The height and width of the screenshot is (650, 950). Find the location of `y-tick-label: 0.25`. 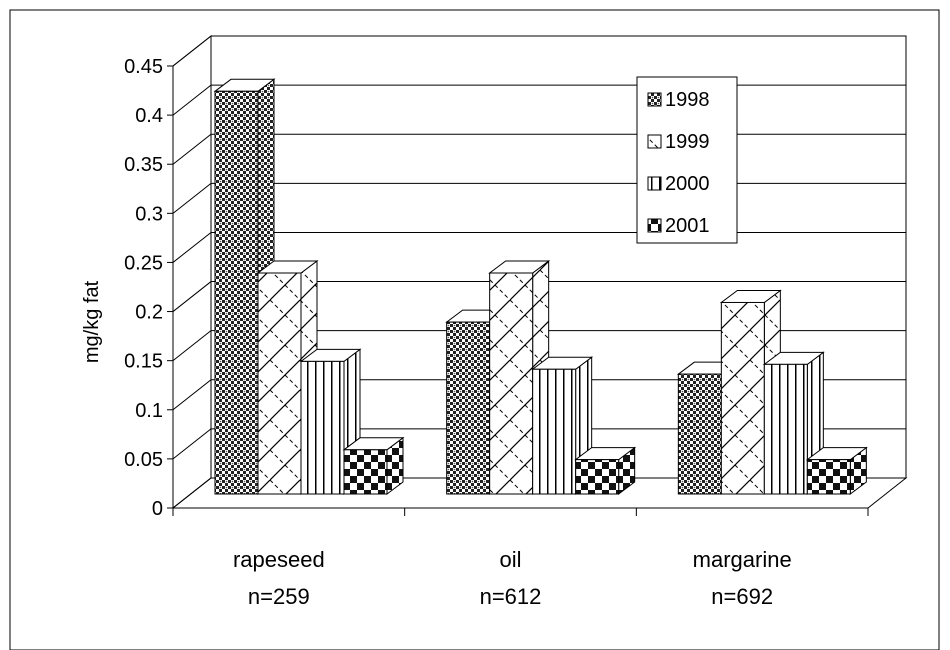

y-tick-label: 0.25 is located at coordinates (143, 263).